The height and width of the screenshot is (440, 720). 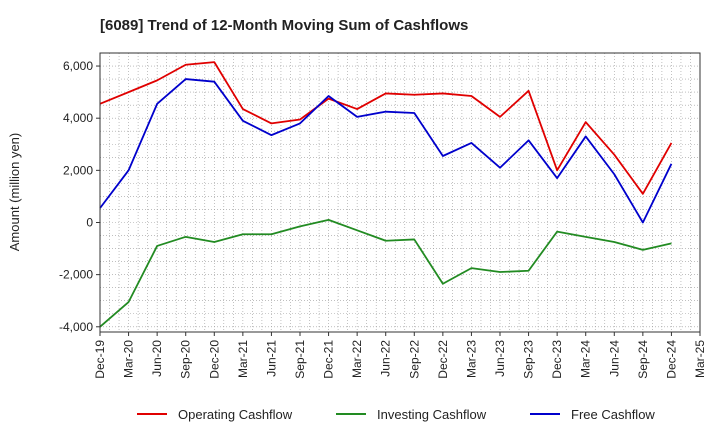 I want to click on x-tick-label: Mar-22, so click(x=357, y=359).